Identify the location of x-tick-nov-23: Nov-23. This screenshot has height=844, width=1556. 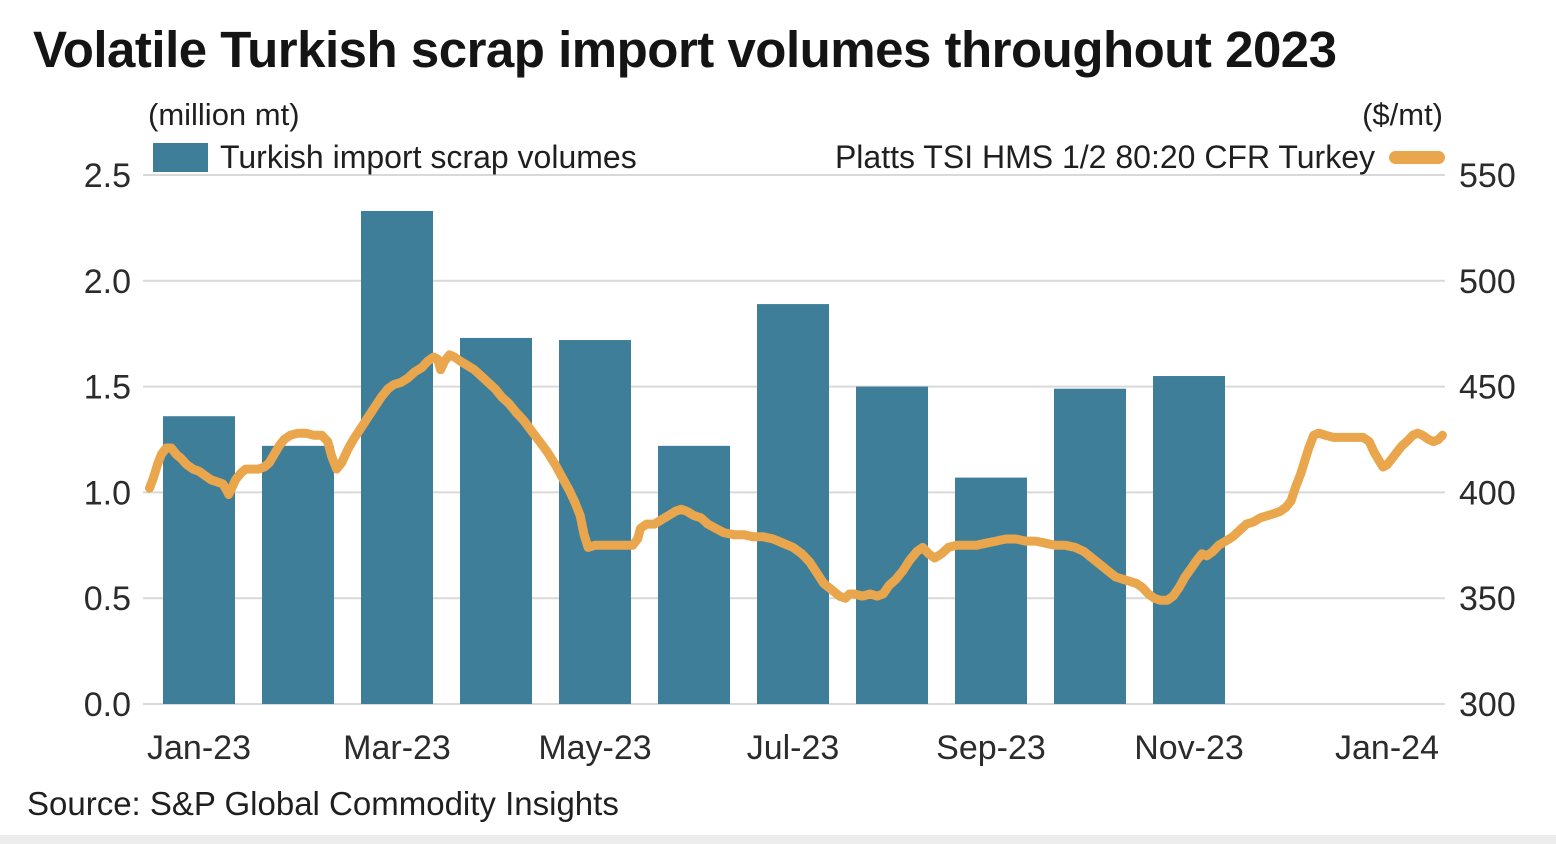
(1189, 748).